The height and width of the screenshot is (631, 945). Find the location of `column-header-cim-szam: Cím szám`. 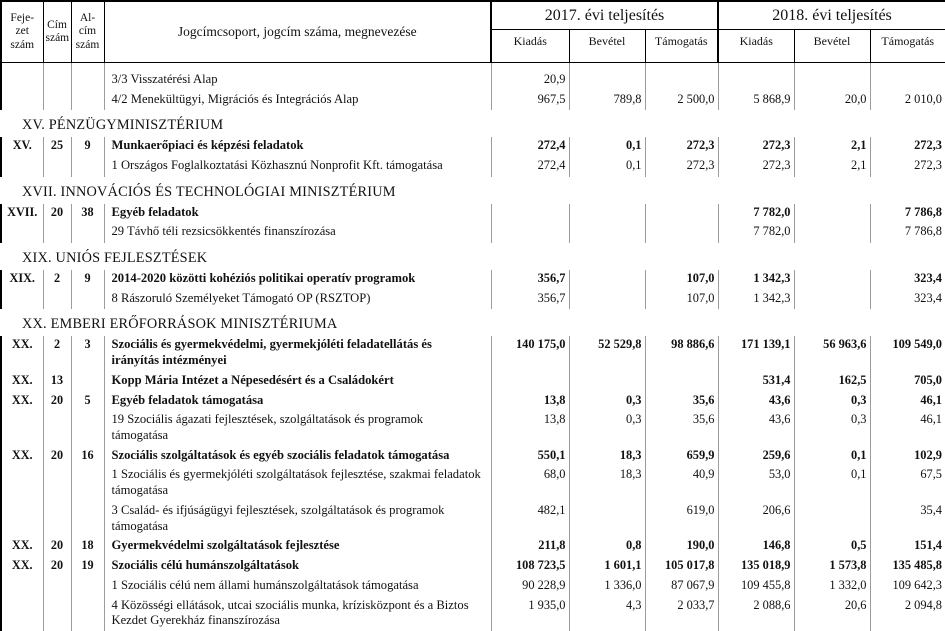

column-header-cim-szam: Cím szám is located at coordinates (57, 31).